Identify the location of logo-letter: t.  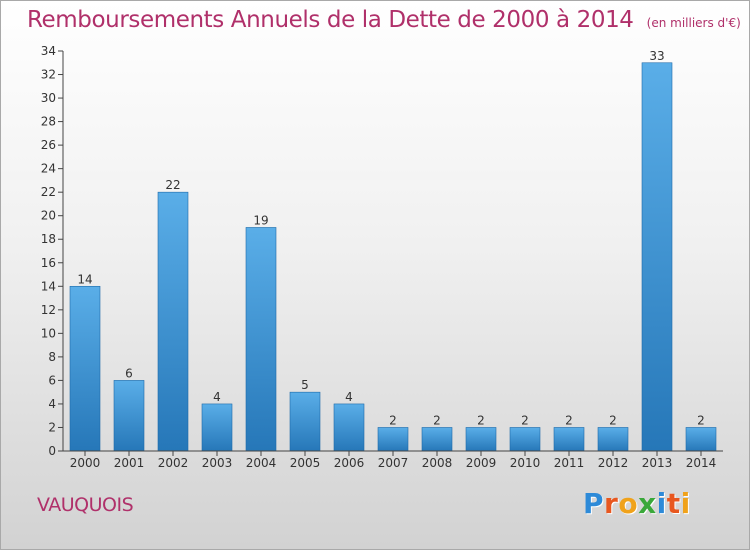
(673, 503).